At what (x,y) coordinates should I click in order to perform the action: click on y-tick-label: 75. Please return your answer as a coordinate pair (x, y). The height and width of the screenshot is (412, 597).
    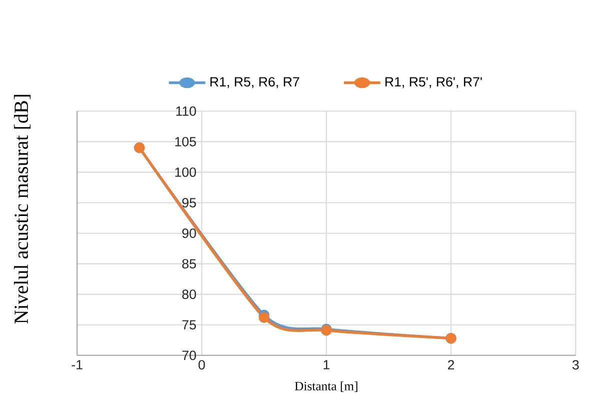
    Looking at the image, I should click on (189, 325).